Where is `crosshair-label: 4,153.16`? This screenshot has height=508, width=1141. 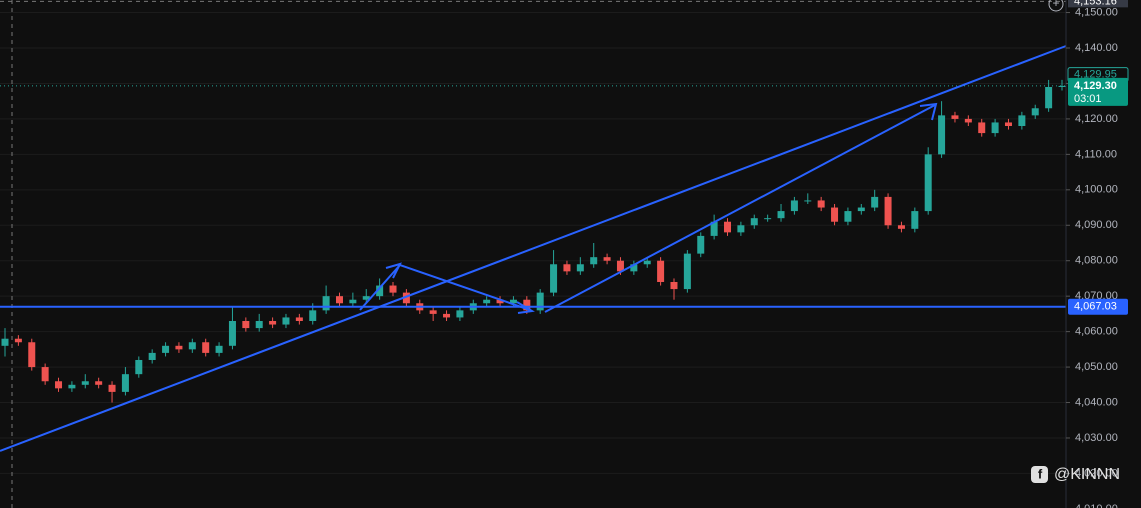
crosshair-label: 4,153.16 is located at coordinates (1095, 3).